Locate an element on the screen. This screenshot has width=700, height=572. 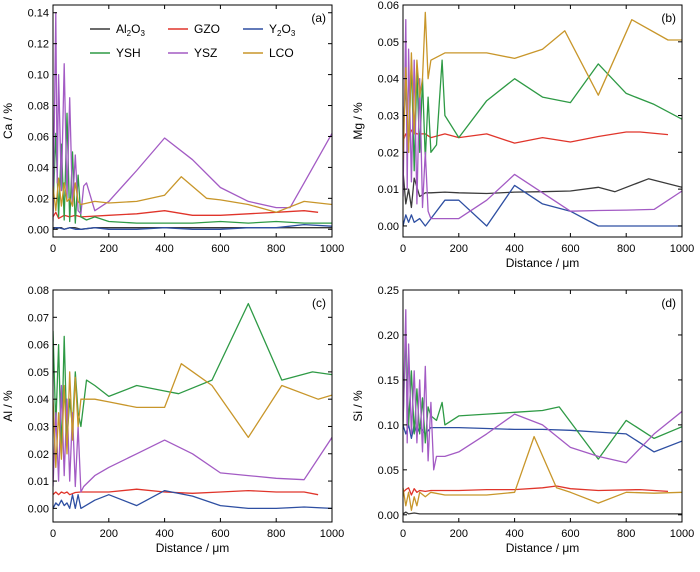
panel-tag: (d) is located at coordinates (668, 303).